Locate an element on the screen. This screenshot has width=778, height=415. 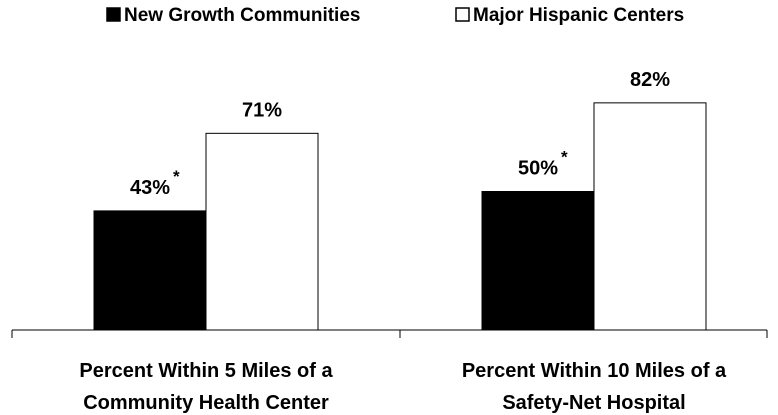
category-label-1-line-2: Community Health Center is located at coordinates (206, 403).